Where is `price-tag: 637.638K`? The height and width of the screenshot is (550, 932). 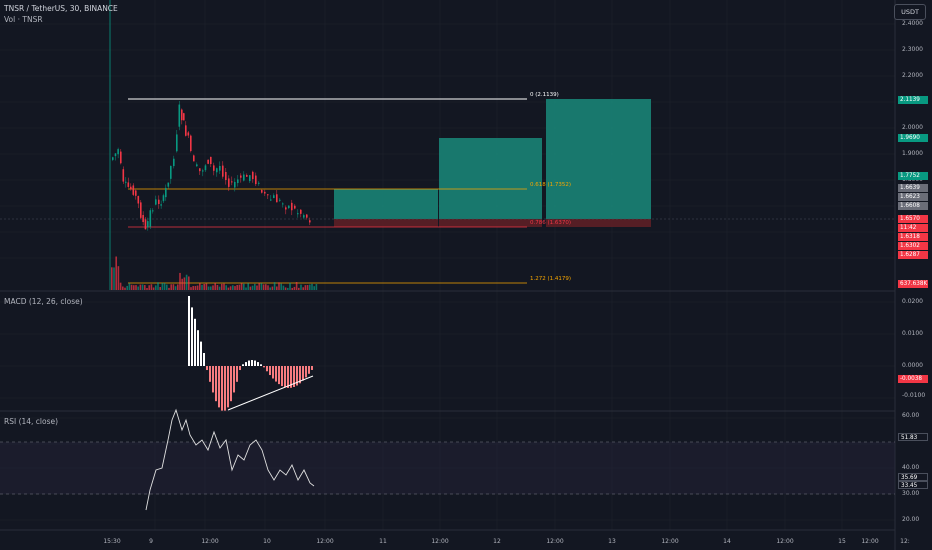
price-tag: 637.638K is located at coordinates (913, 284).